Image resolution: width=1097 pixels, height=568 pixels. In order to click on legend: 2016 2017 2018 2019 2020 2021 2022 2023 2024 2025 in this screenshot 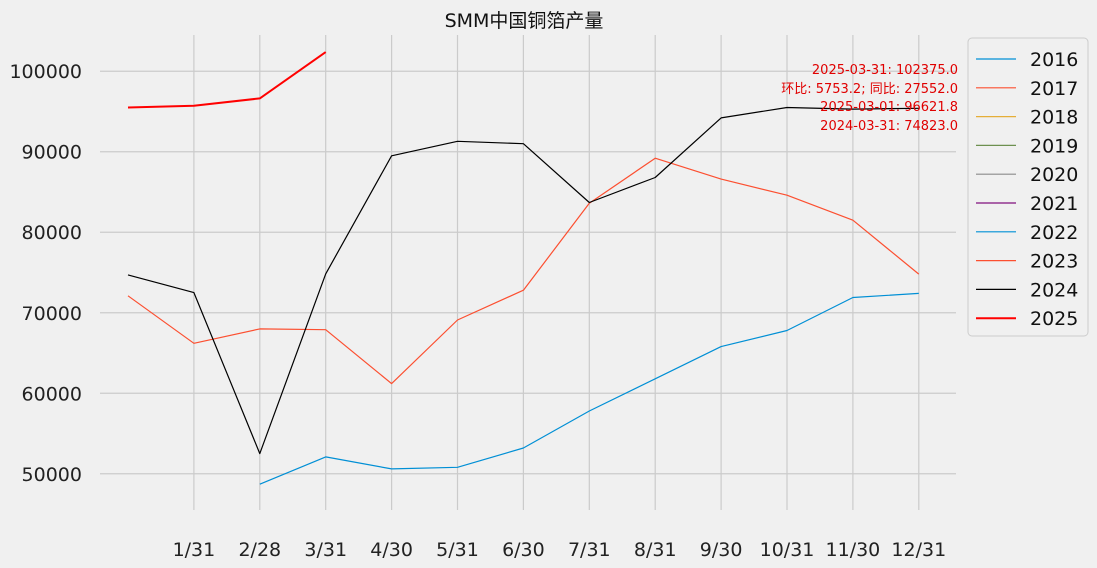, I will do `click(1028, 187)`.